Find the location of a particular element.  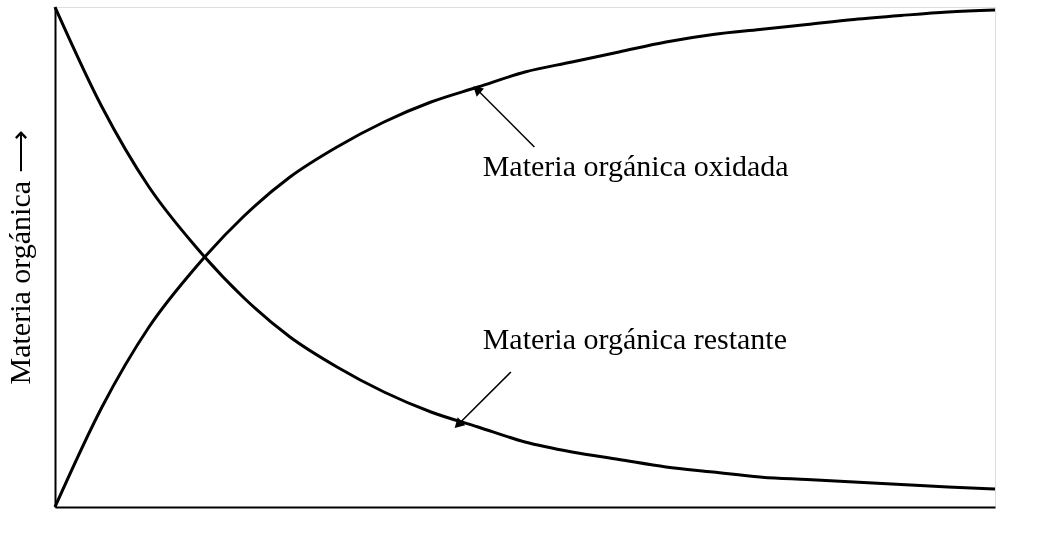

annotation: Materia orgánica oxidada is located at coordinates (635, 165).